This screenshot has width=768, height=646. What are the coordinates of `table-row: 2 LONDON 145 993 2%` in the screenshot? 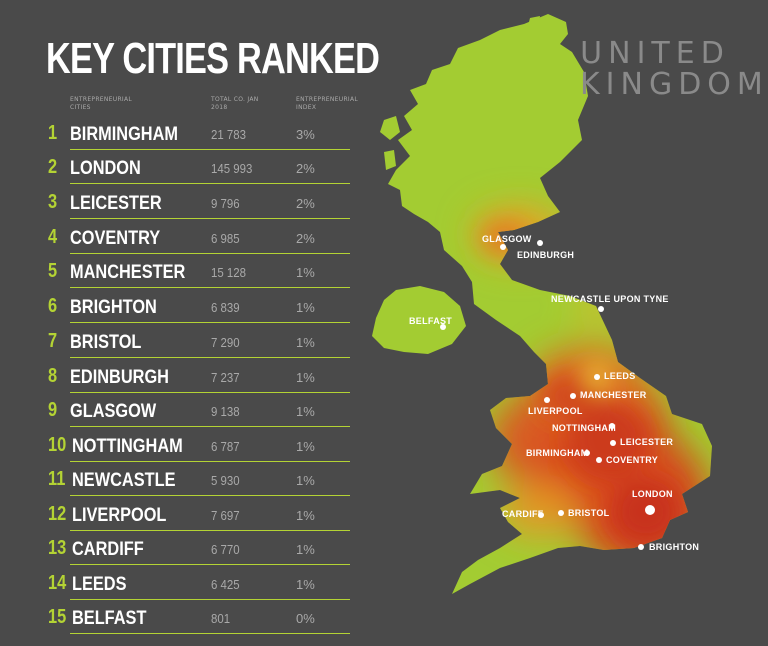 It's located at (199, 167).